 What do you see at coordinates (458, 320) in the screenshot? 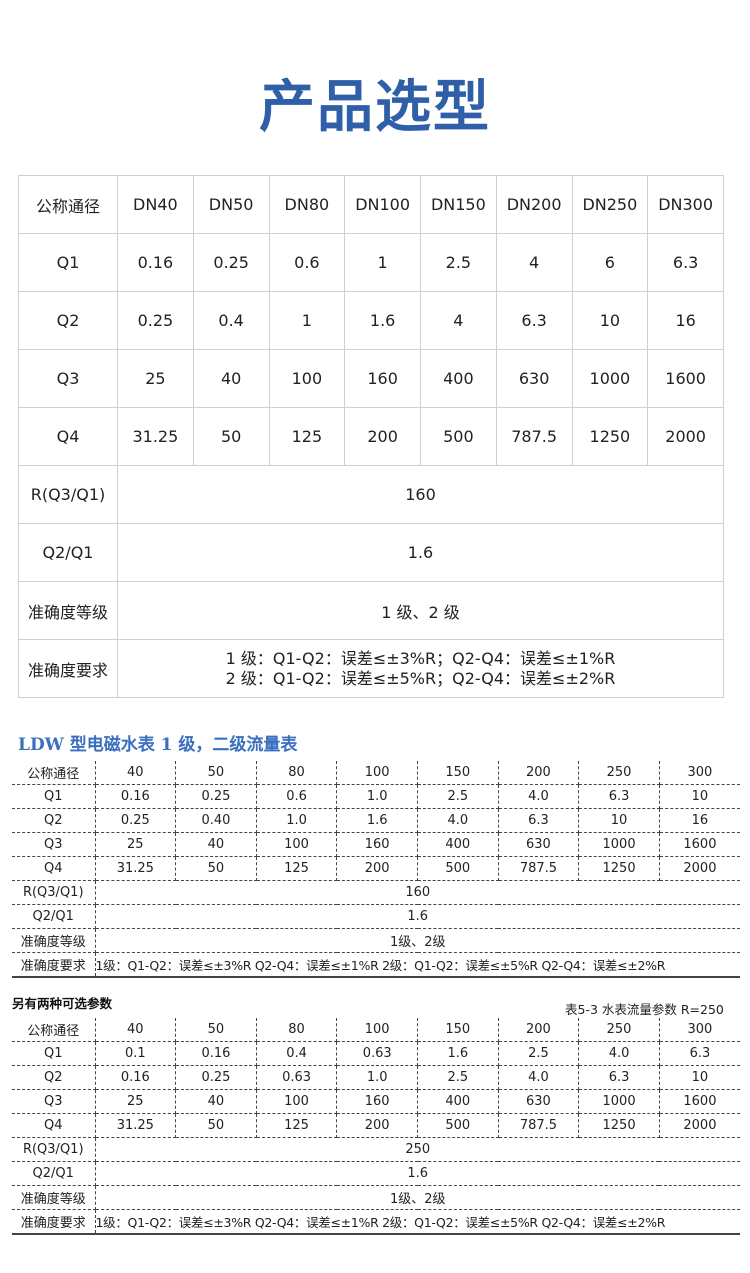
I see `table-cell: 4` at bounding box center [458, 320].